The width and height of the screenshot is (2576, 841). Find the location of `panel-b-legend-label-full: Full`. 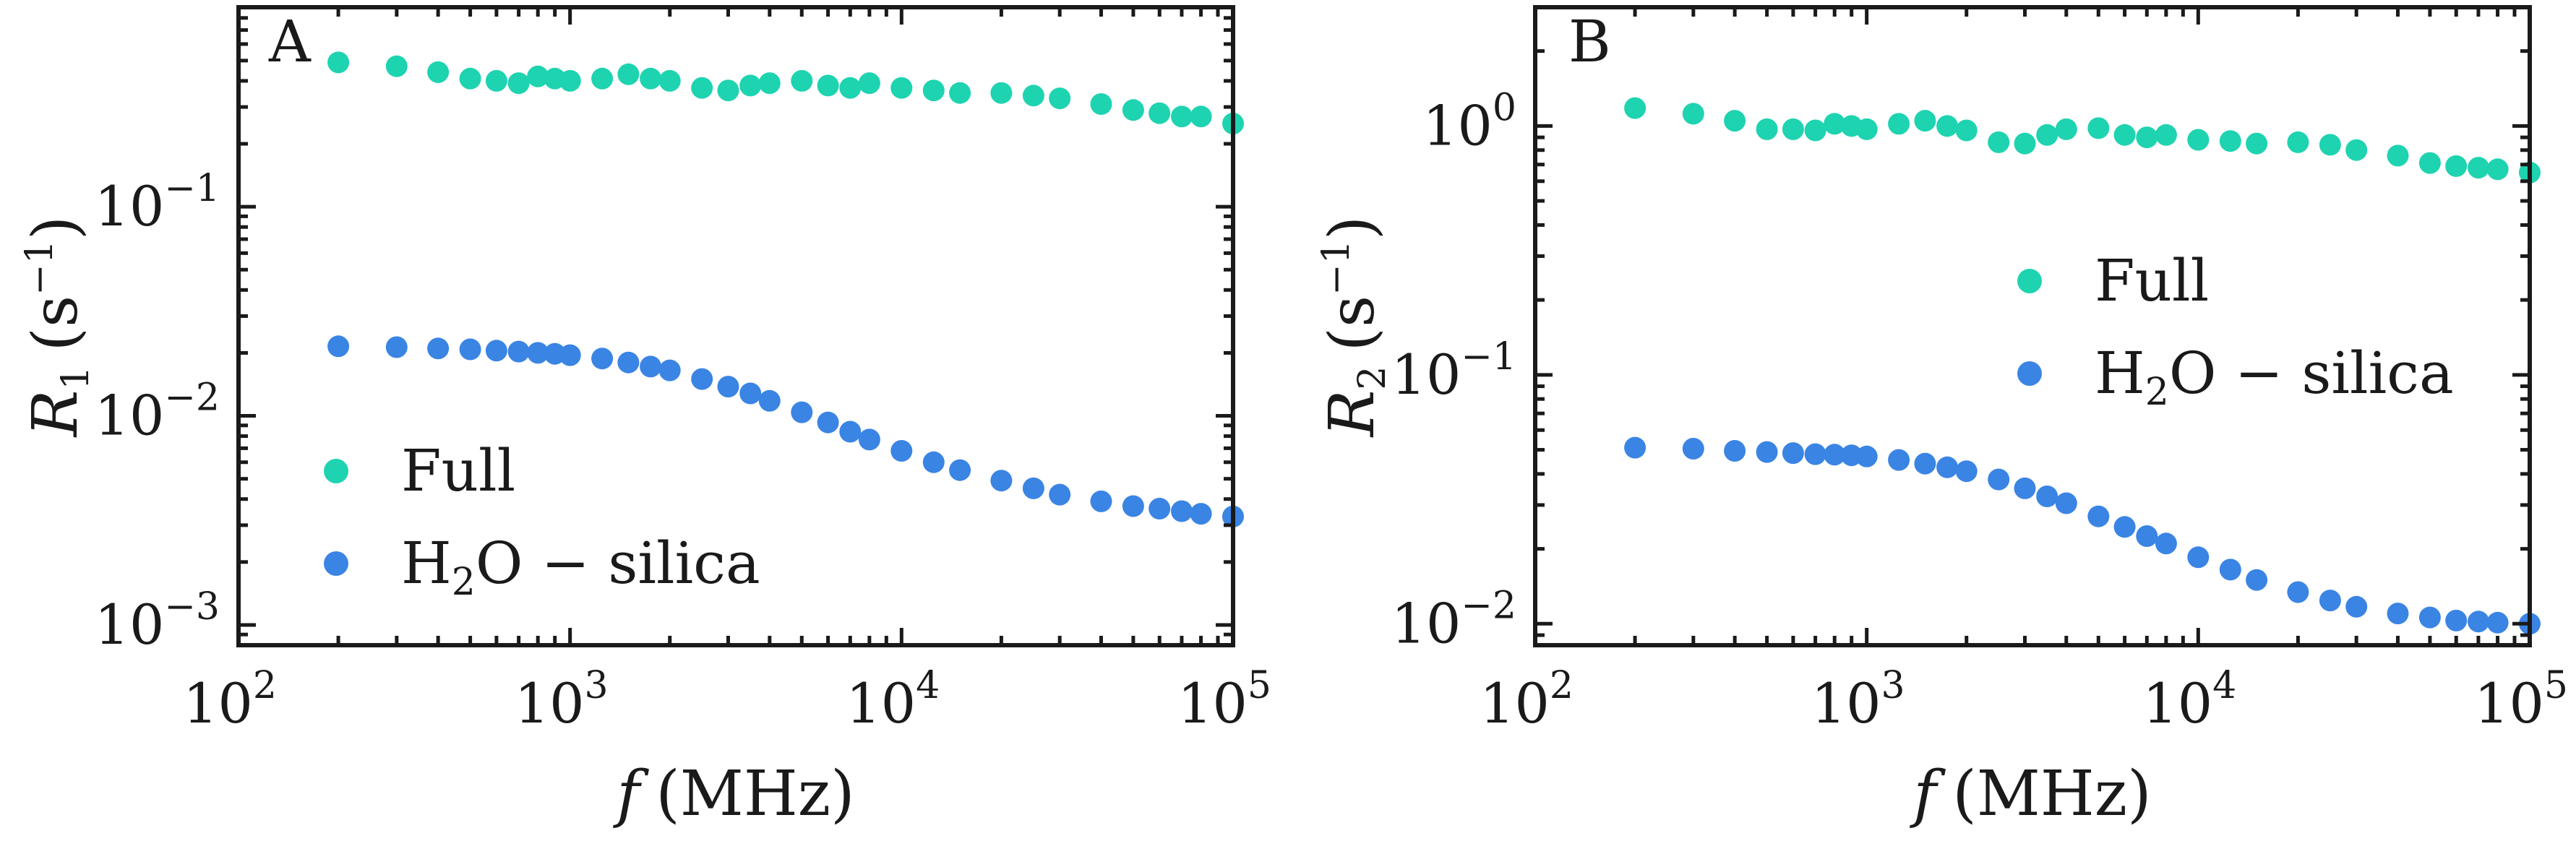

panel-b-legend-label-full: Full is located at coordinates (2152, 280).